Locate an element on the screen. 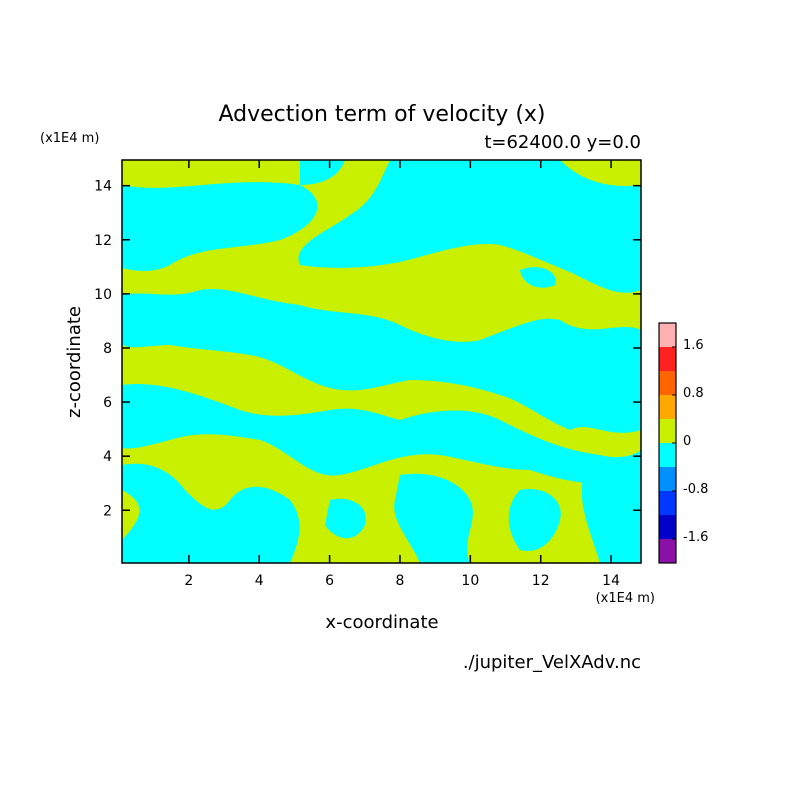  y-tick-label: 8 is located at coordinates (107, 349).